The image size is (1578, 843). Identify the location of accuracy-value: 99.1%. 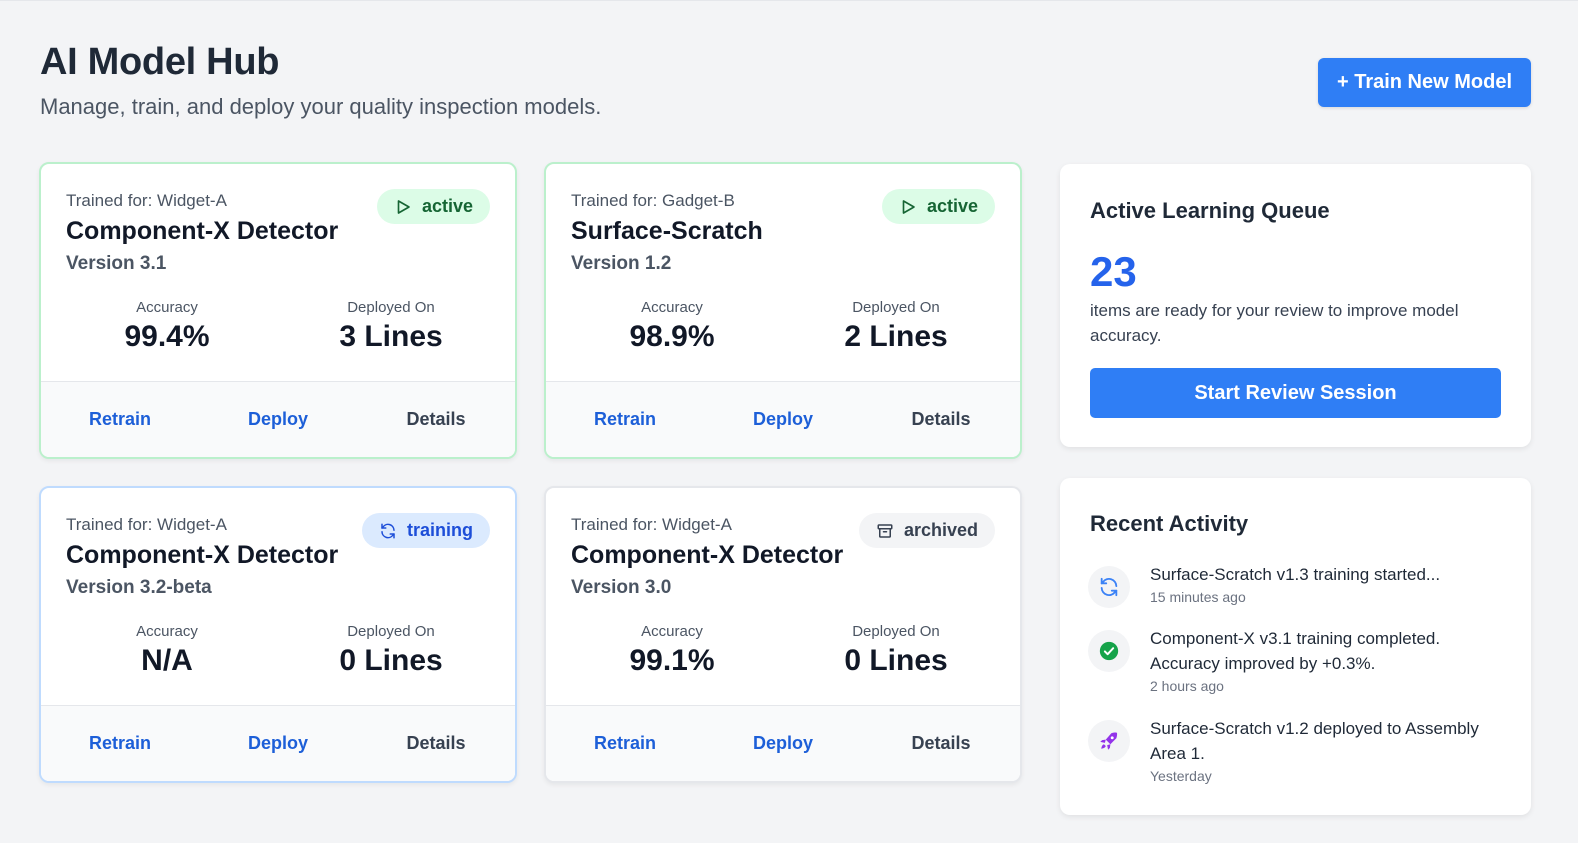
(672, 660).